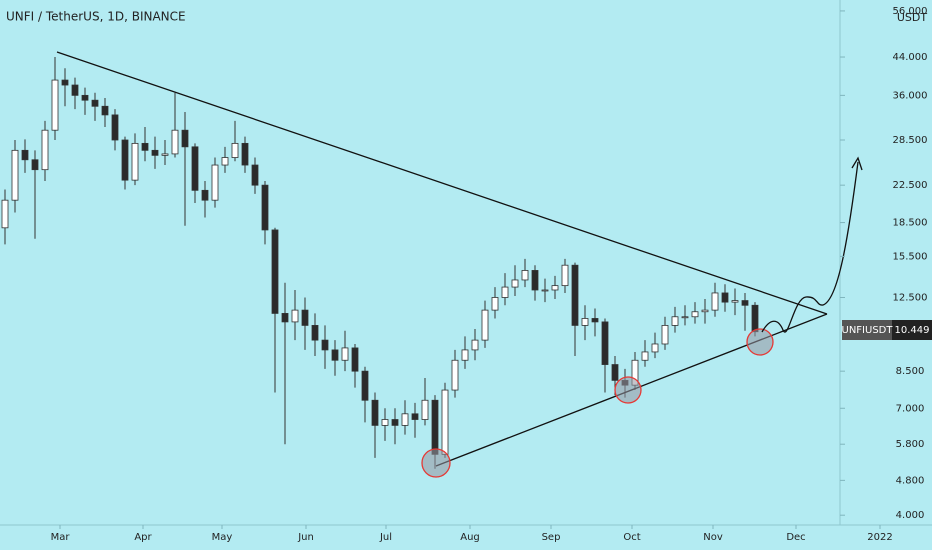  I want to click on x-tick-label: Oct, so click(631, 537).